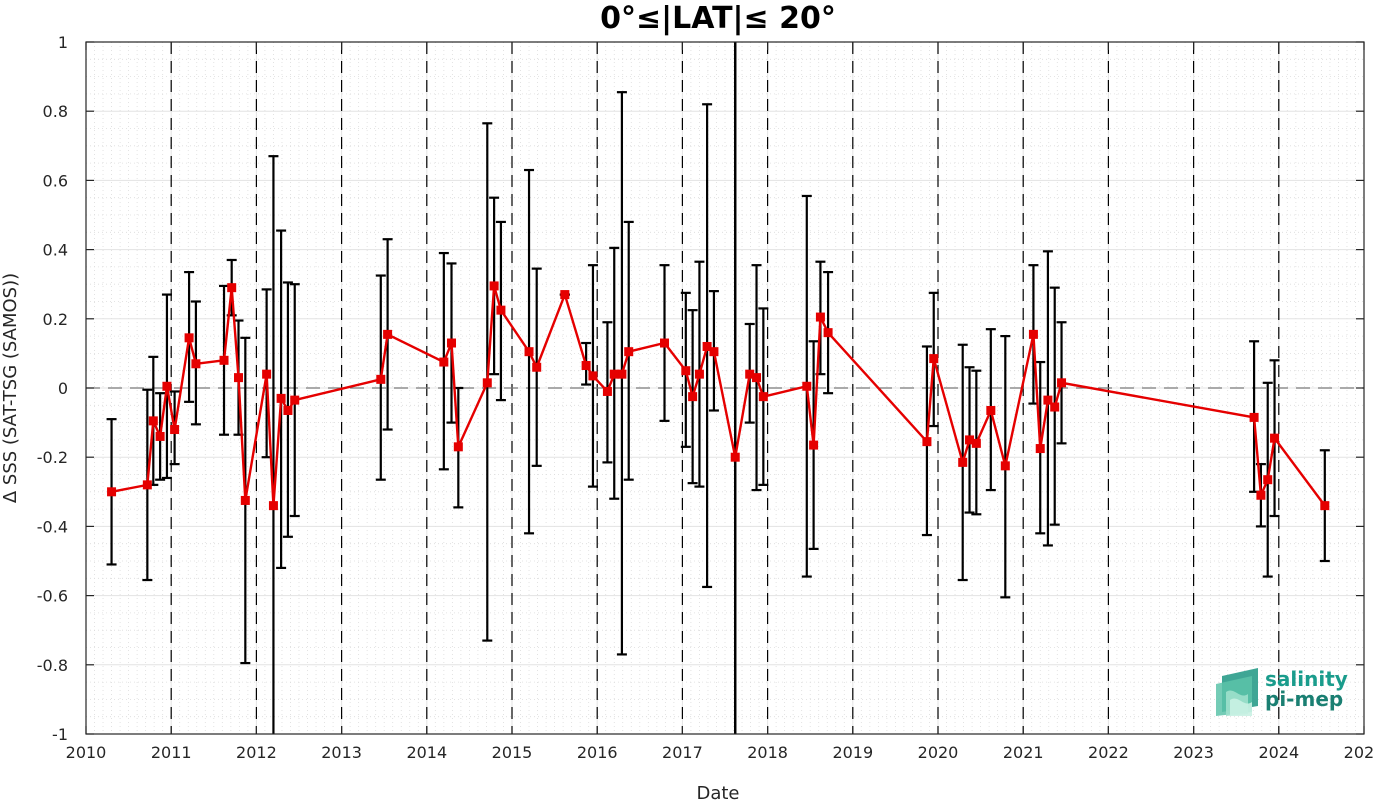  I want to click on y-tick-label: 0.6, so click(55, 180).